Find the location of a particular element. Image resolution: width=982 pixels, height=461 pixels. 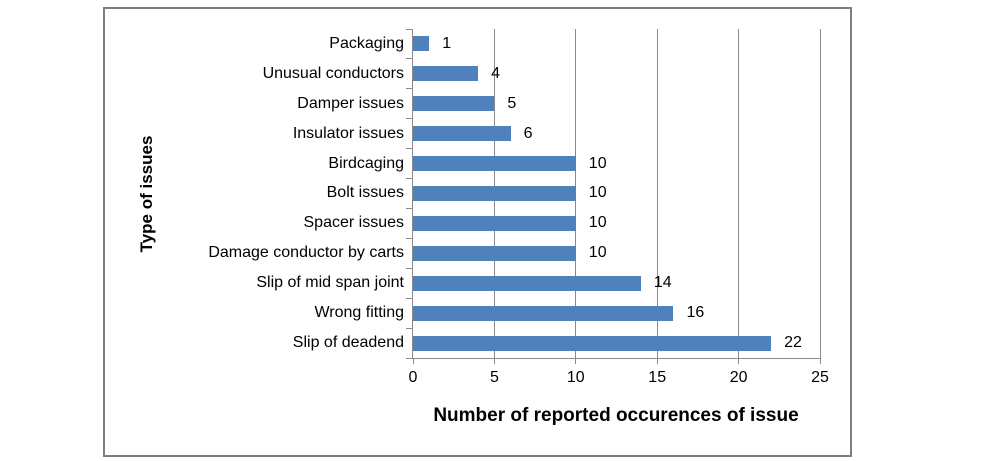

bar-row: Insulator issues 6 is located at coordinates (556, 134).